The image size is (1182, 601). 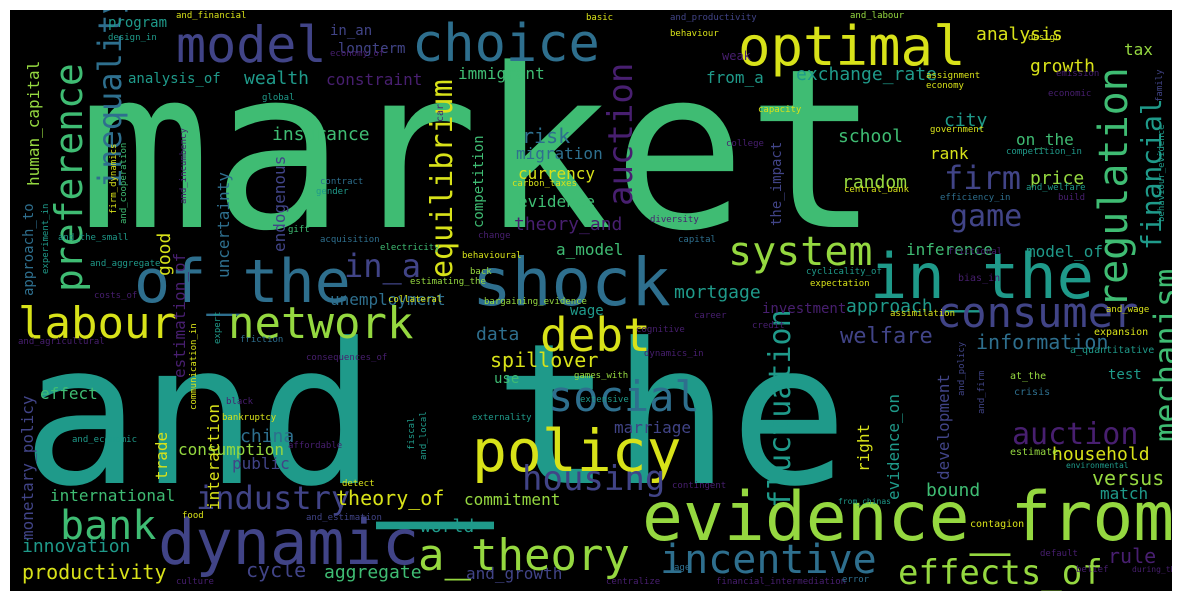 I want to click on word-environmental: environmental, so click(x=1097, y=465).